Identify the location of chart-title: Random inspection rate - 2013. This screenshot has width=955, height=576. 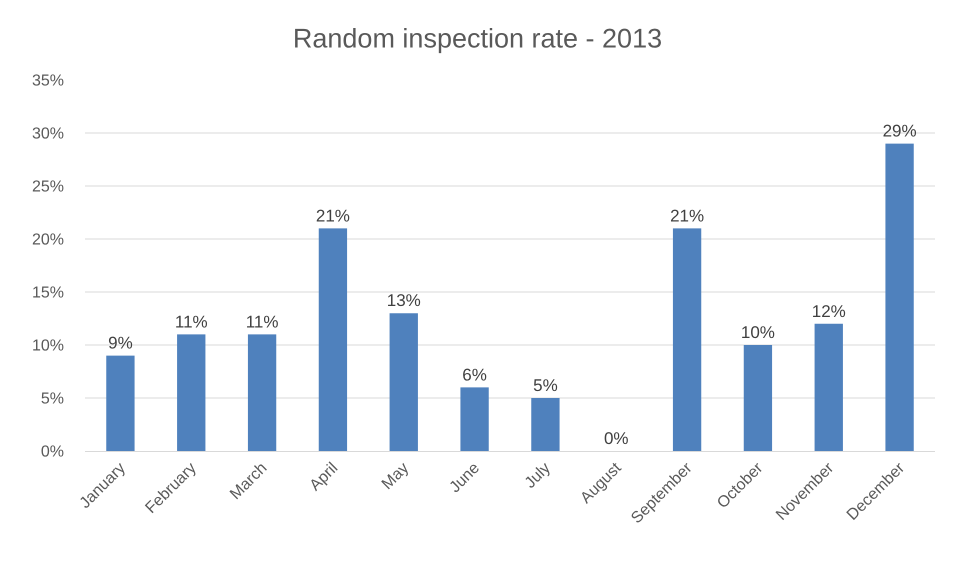
(477, 39).